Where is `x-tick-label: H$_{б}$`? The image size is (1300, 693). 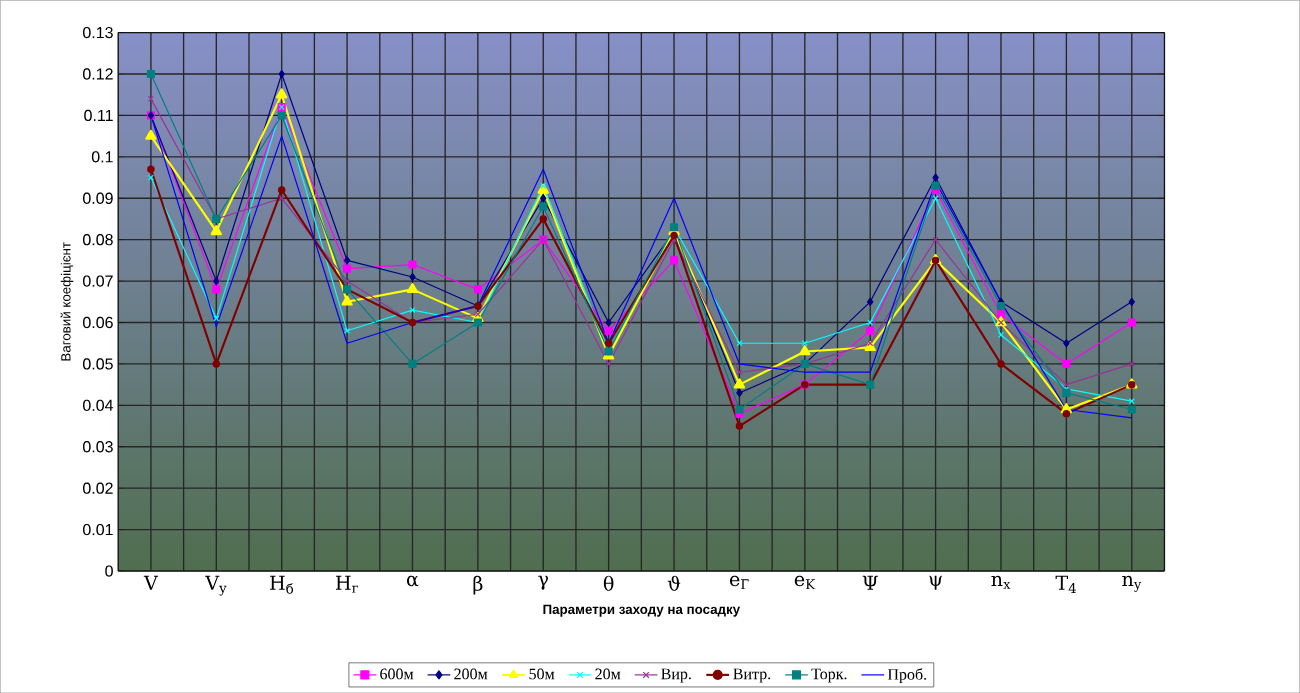 x-tick-label: H$_{б}$ is located at coordinates (282, 584).